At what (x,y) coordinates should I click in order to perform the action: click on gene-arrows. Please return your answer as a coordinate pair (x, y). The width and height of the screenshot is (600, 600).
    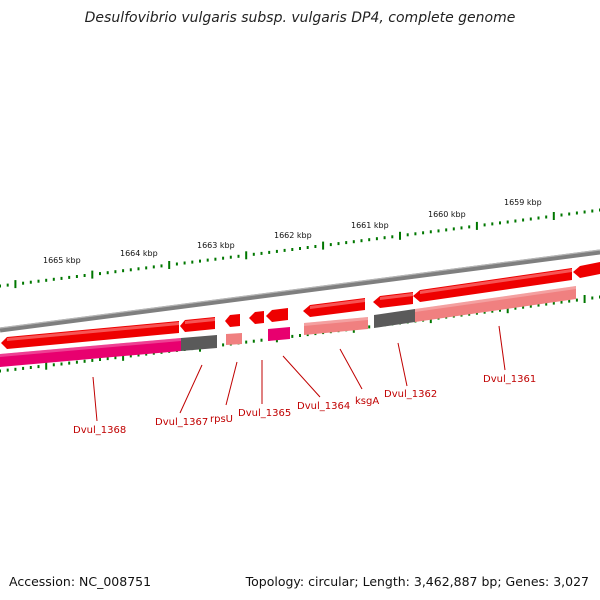
    Looking at the image, I should click on (300, 305).